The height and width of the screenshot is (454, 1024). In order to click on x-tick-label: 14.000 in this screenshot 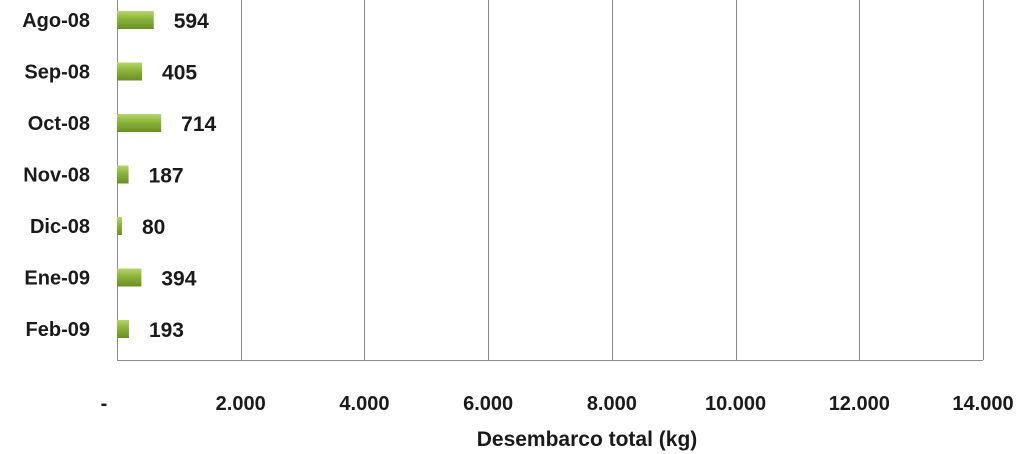, I will do `click(982, 404)`.